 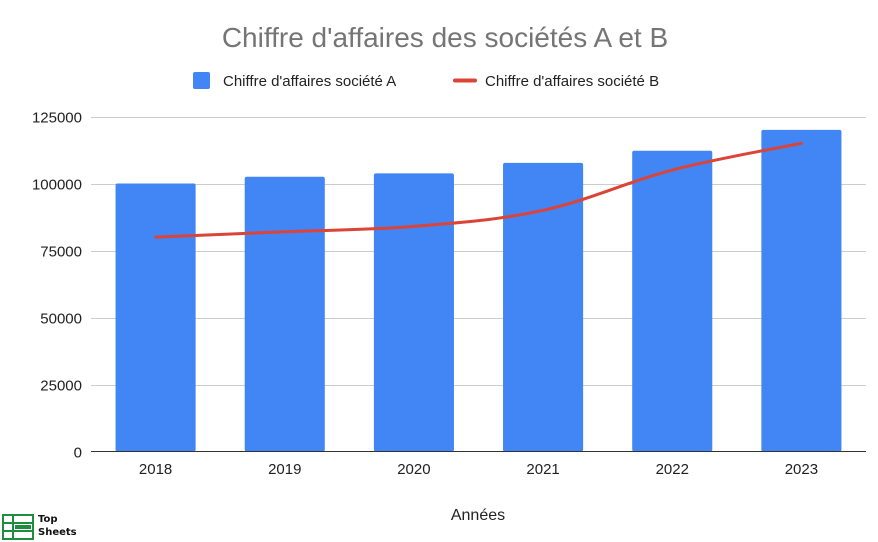 I want to click on x-tick-label: 2023, so click(x=801, y=469).